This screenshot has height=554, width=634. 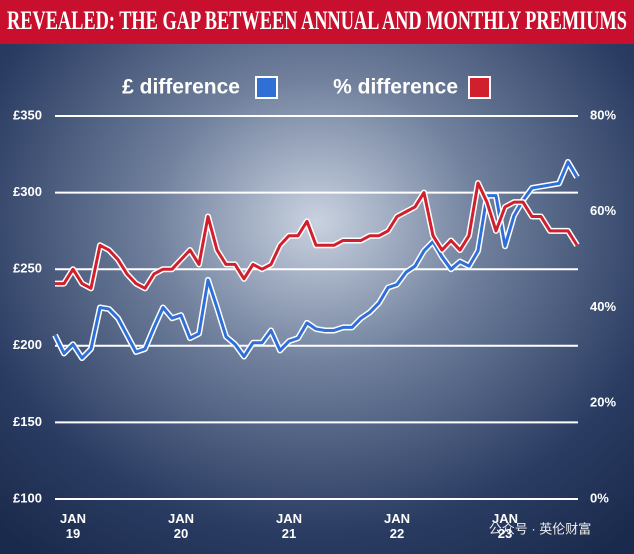 I want to click on x-tick-label: JAN 19, so click(x=73, y=526).